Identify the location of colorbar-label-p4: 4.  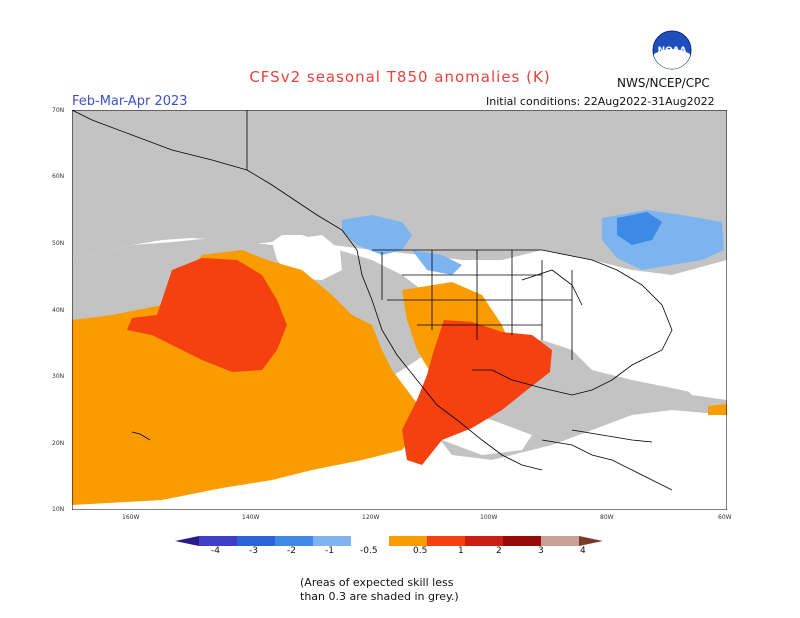
(583, 551).